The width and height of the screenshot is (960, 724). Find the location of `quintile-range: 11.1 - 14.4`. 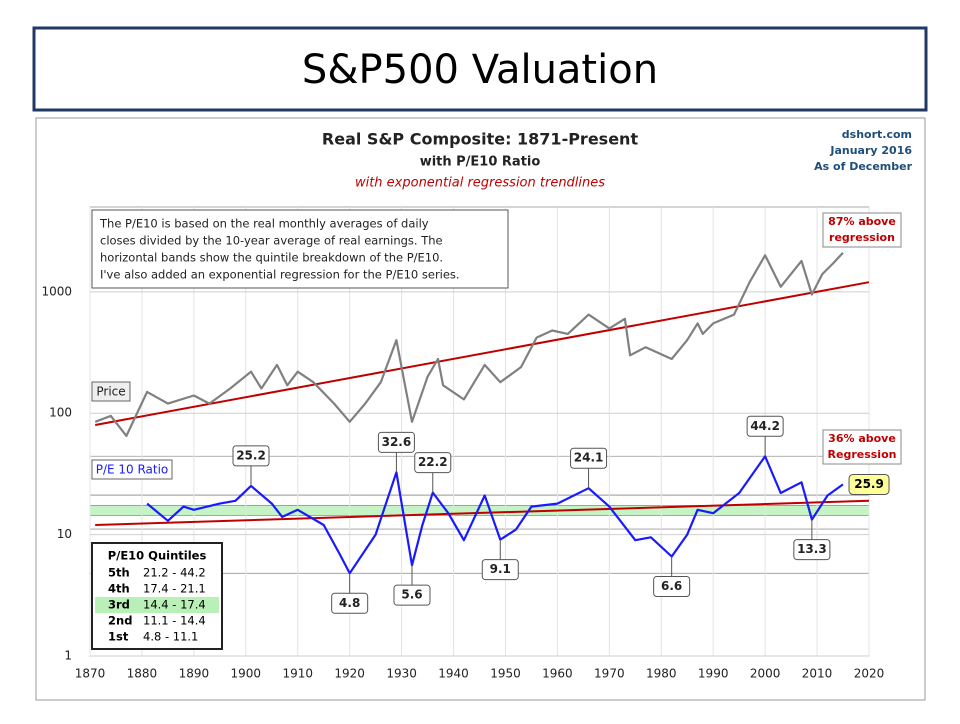

quintile-range: 11.1 - 14.4 is located at coordinates (174, 621).